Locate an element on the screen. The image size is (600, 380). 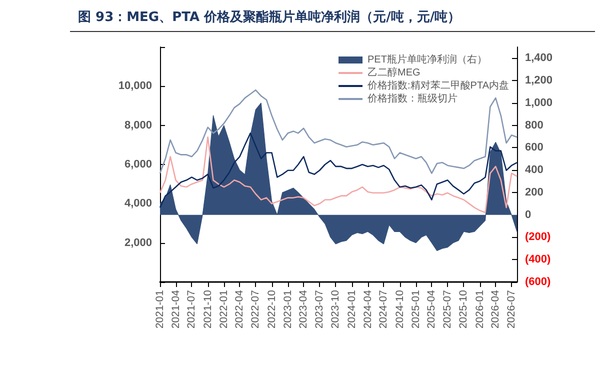
x-tick-label: 2023-07 is located at coordinates (320, 309).